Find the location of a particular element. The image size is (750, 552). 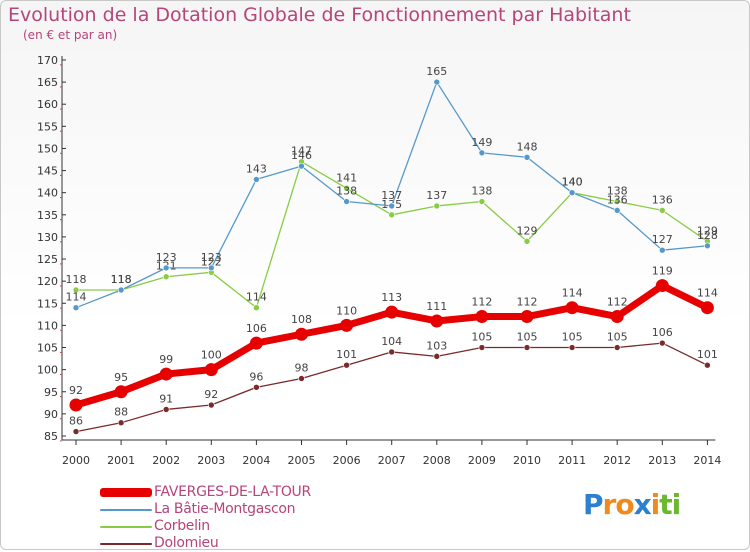

x-tick-label: 2012 is located at coordinates (617, 460).